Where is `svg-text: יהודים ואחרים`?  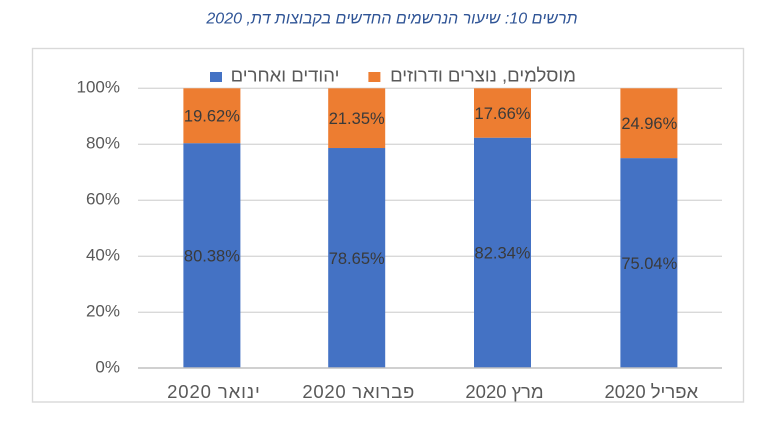 svg-text: יהודים ואחרים is located at coordinates (285, 75).